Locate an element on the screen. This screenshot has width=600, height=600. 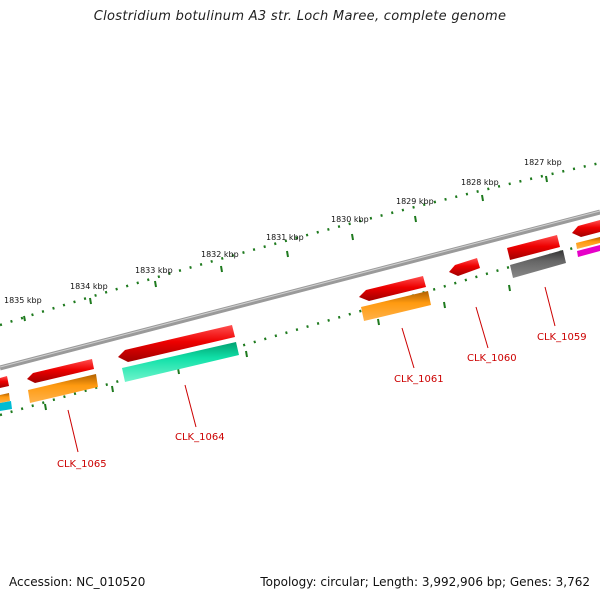
tick-label: 1830 kbp is located at coordinates (350, 219).